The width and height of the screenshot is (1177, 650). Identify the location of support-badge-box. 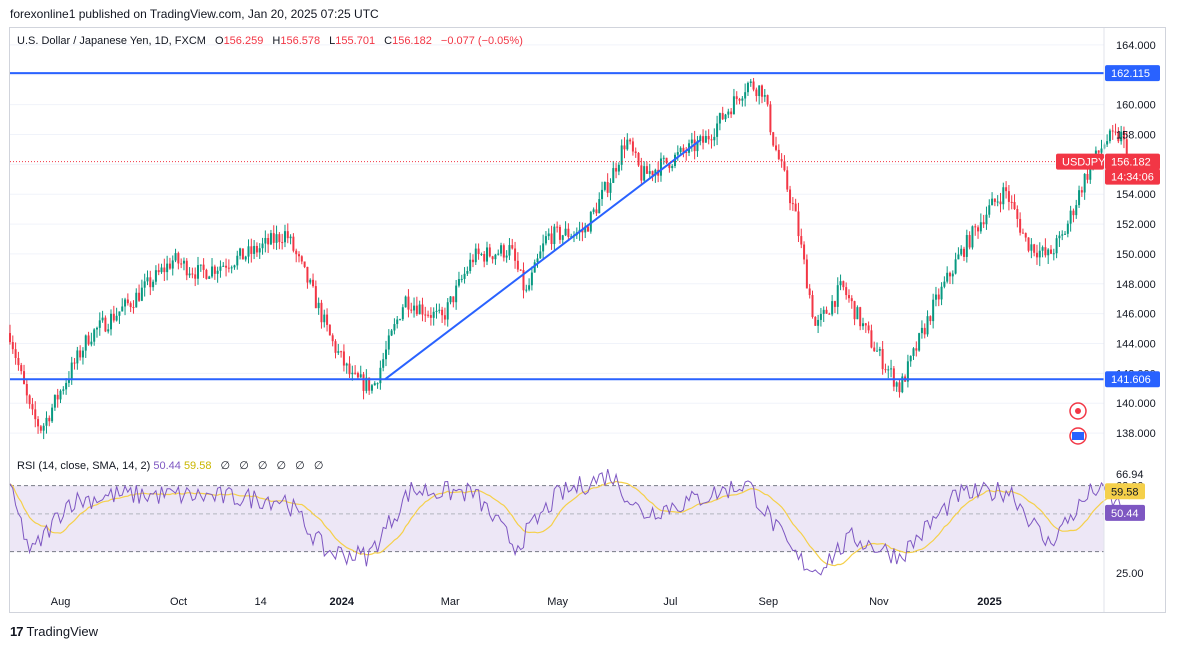
(1132, 379).